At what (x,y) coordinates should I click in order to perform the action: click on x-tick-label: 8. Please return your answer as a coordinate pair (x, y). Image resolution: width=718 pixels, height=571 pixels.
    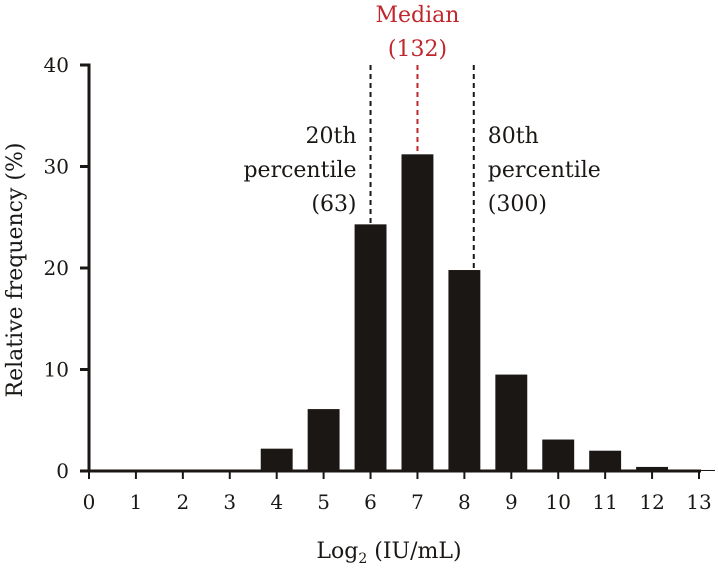
    Looking at the image, I should click on (464, 502).